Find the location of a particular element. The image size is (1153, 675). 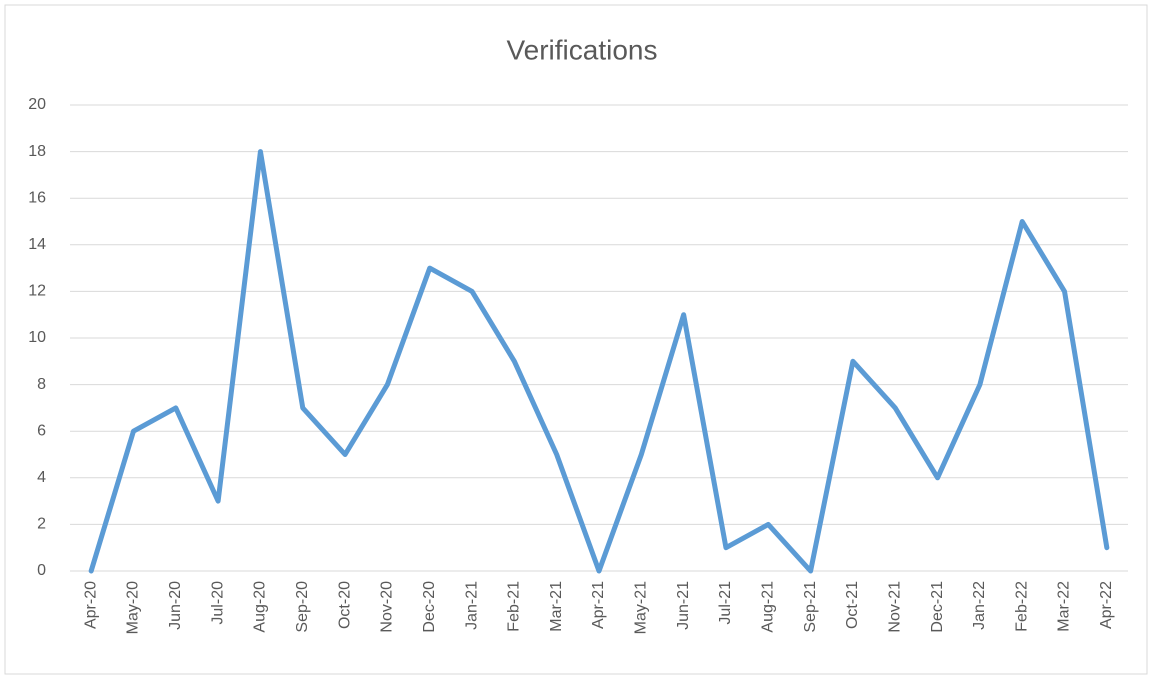

x-tick-label: Sep-21 is located at coordinates (810, 607).